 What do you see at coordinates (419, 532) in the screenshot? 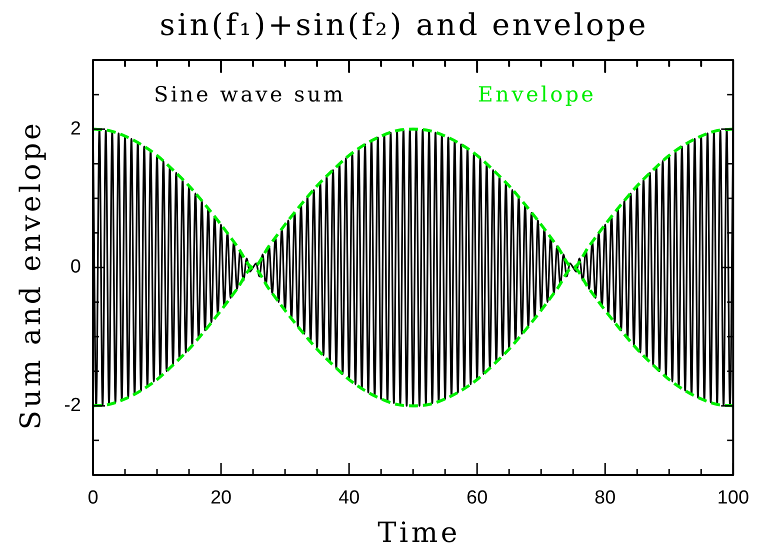
I see `x-axis-title: Time` at bounding box center [419, 532].